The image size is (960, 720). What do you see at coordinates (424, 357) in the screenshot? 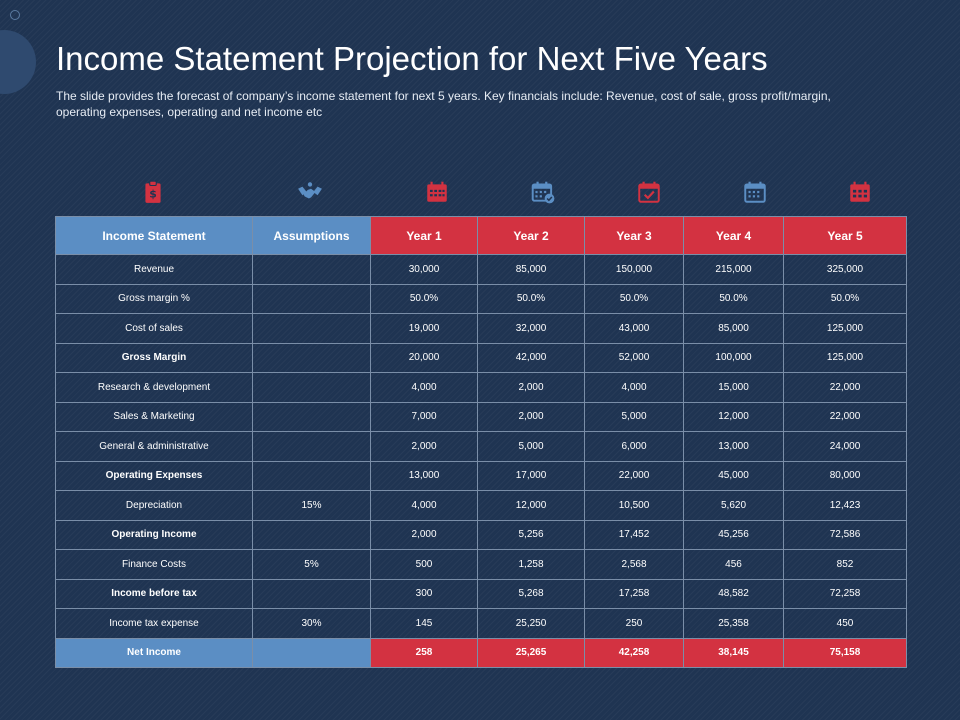
I see `value-cell: 20,000` at bounding box center [424, 357].